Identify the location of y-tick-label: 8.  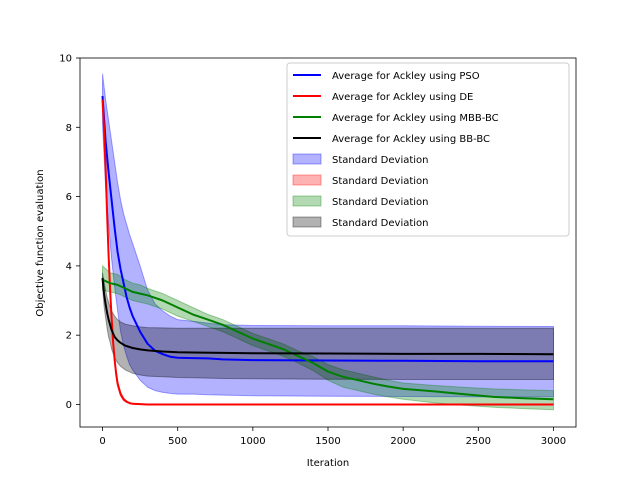
(69, 128).